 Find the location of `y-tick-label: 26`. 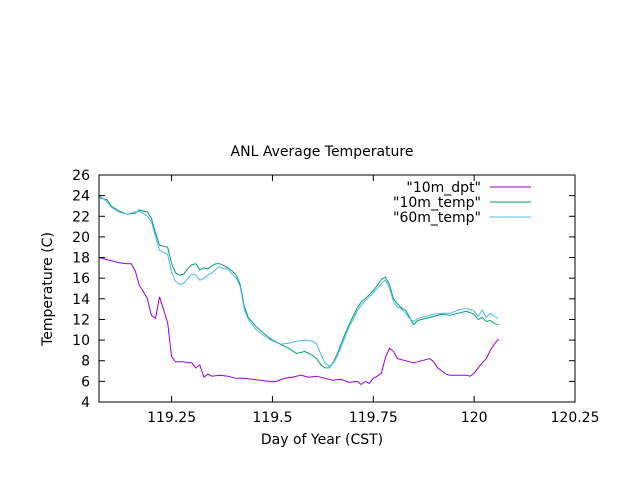

y-tick-label: 26 is located at coordinates (81, 176).